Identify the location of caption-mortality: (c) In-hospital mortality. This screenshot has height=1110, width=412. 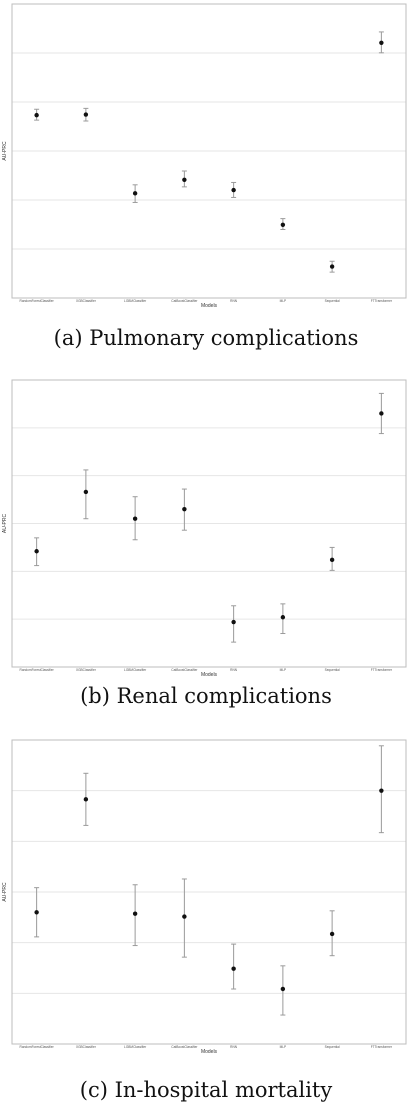
(206, 1090).